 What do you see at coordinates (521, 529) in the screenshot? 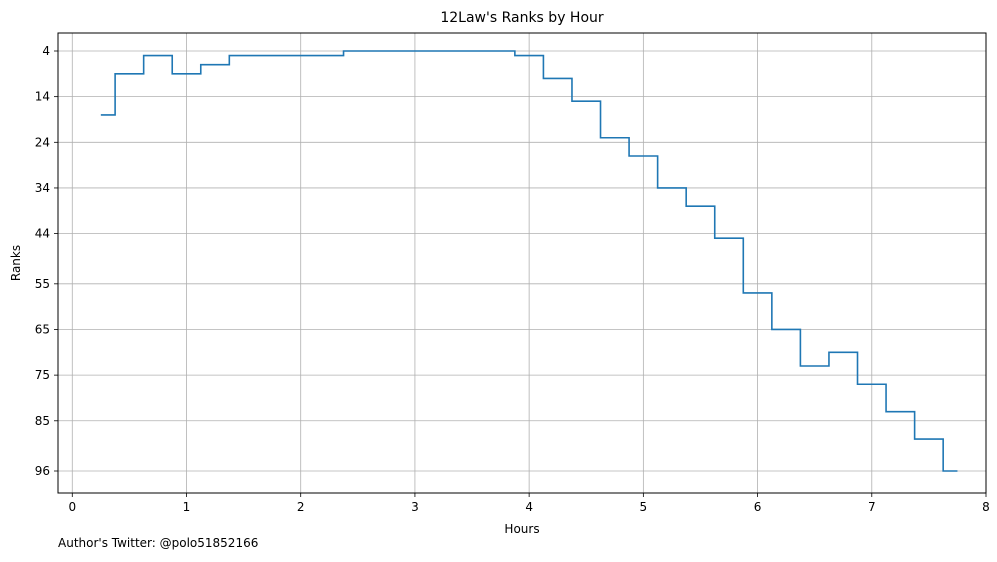
I see `x-axis-title: Hours` at bounding box center [521, 529].